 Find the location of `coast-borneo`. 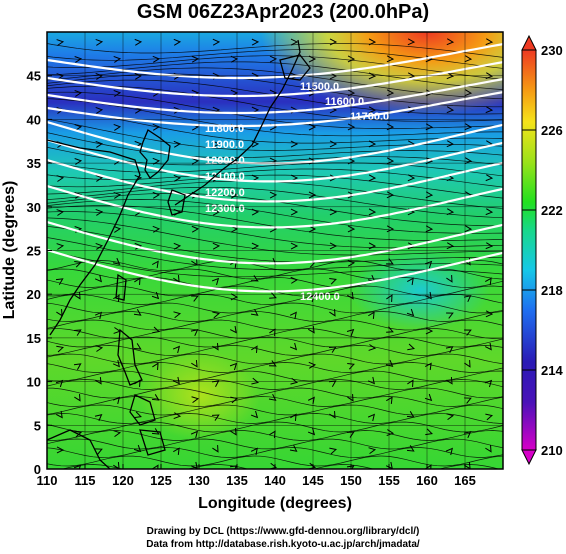

coast-borneo is located at coordinates (79, 449).